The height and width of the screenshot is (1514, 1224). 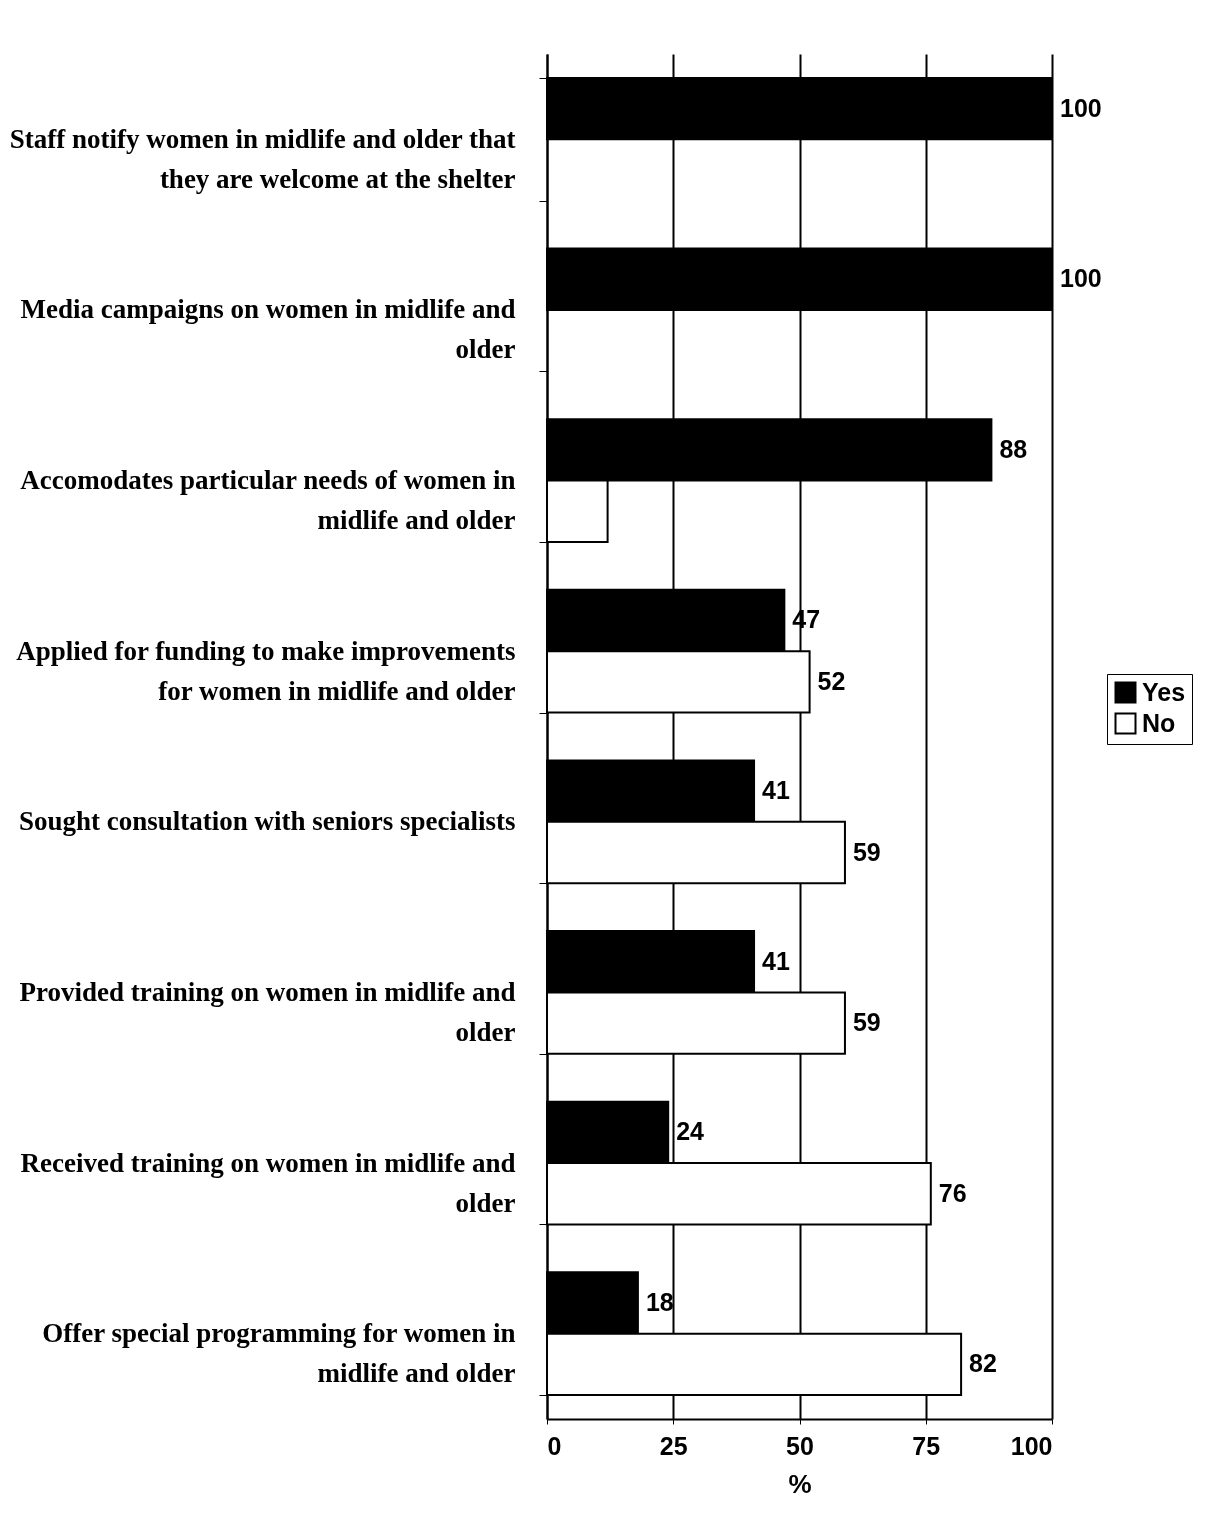 What do you see at coordinates (800, 1483) in the screenshot?
I see `x-axis-title: %` at bounding box center [800, 1483].